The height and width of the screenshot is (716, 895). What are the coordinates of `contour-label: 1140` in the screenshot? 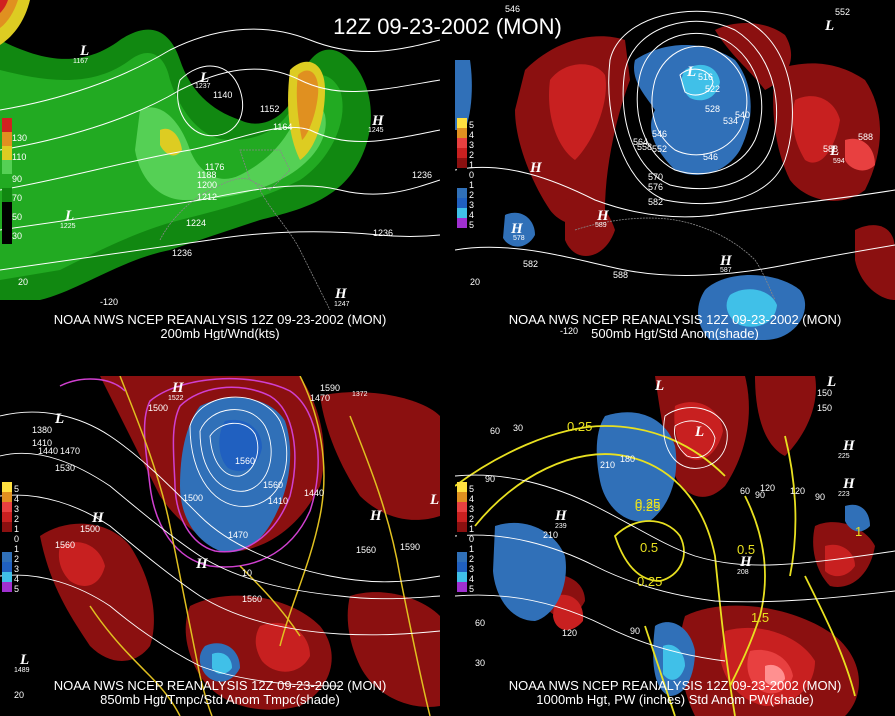 It's located at (222, 95).